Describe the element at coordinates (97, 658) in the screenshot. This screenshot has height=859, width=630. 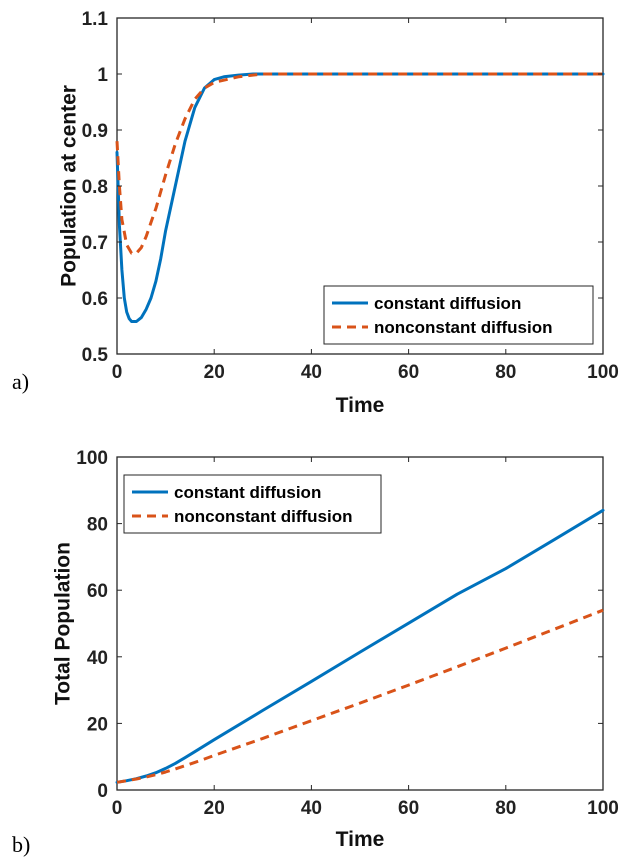
I see `chart-b-y-tick-label: 40` at that location.